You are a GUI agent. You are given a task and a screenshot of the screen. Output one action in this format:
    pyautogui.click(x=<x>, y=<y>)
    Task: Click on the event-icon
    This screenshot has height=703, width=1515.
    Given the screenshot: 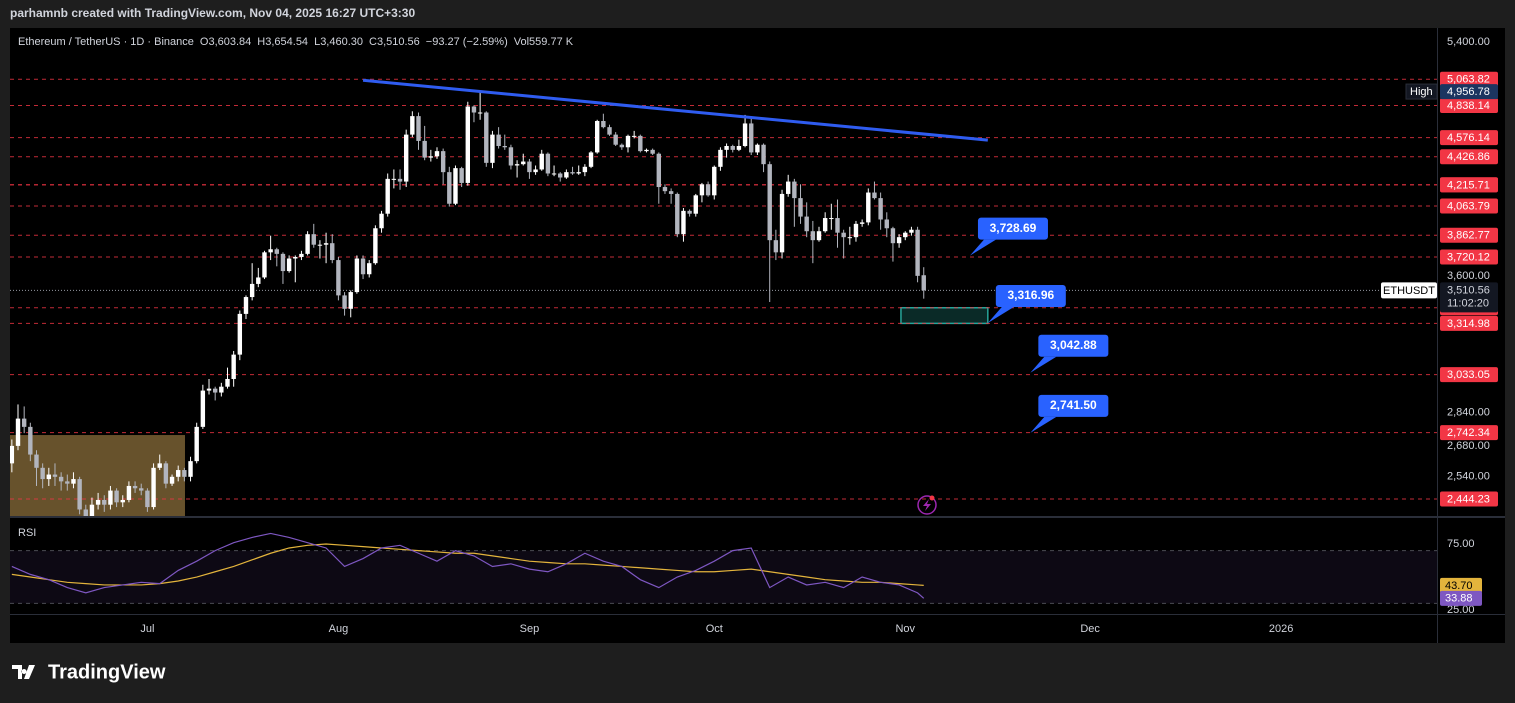 What is the action you would take?
    pyautogui.click(x=927, y=505)
    